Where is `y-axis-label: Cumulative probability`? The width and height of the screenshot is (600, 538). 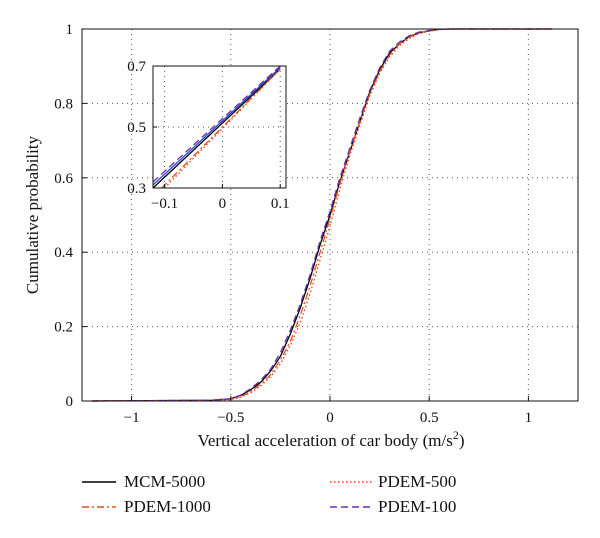
y-axis-label: Cumulative probability is located at coordinates (32, 214).